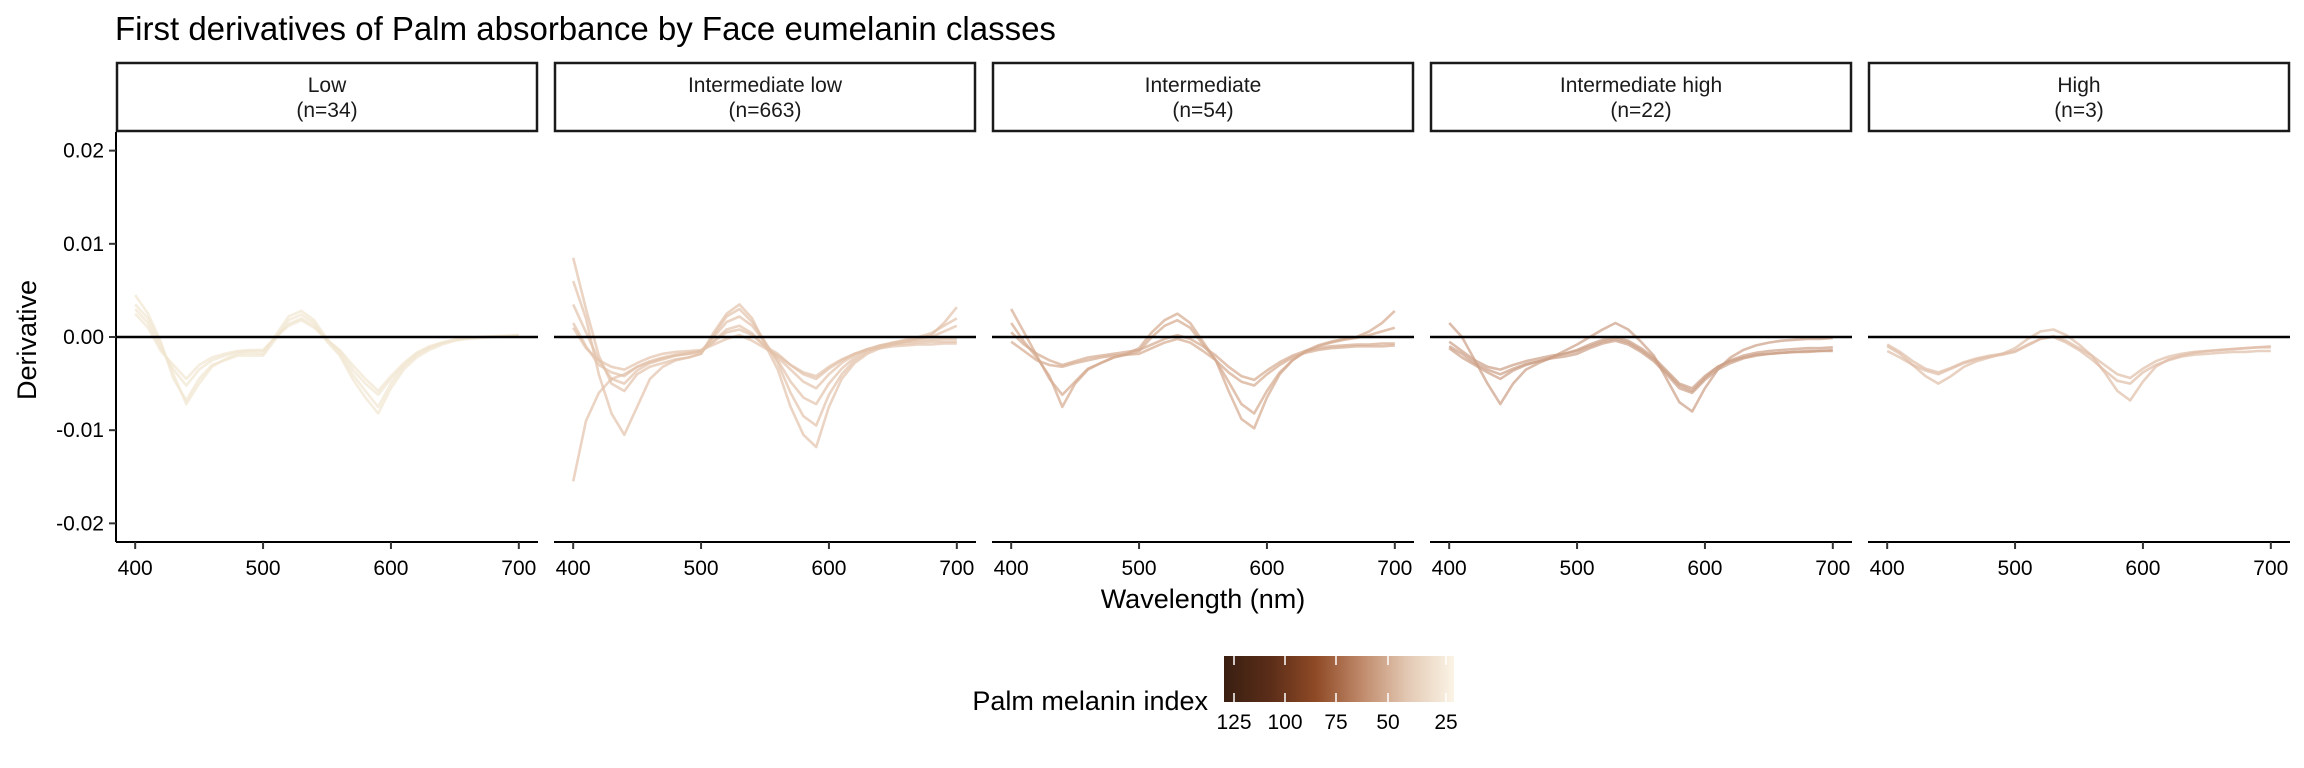 The image size is (2304, 768). Describe the element at coordinates (27, 340) in the screenshot. I see `y-axis-title: Derivative` at that location.